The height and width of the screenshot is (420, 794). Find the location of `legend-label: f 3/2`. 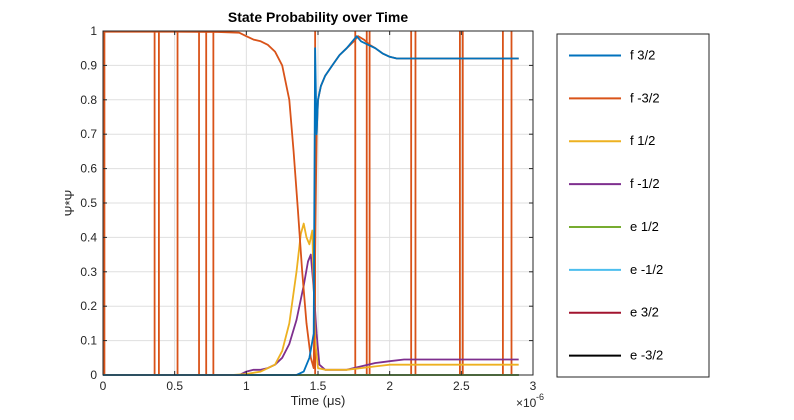

legend-label: f 3/2 is located at coordinates (642, 54).